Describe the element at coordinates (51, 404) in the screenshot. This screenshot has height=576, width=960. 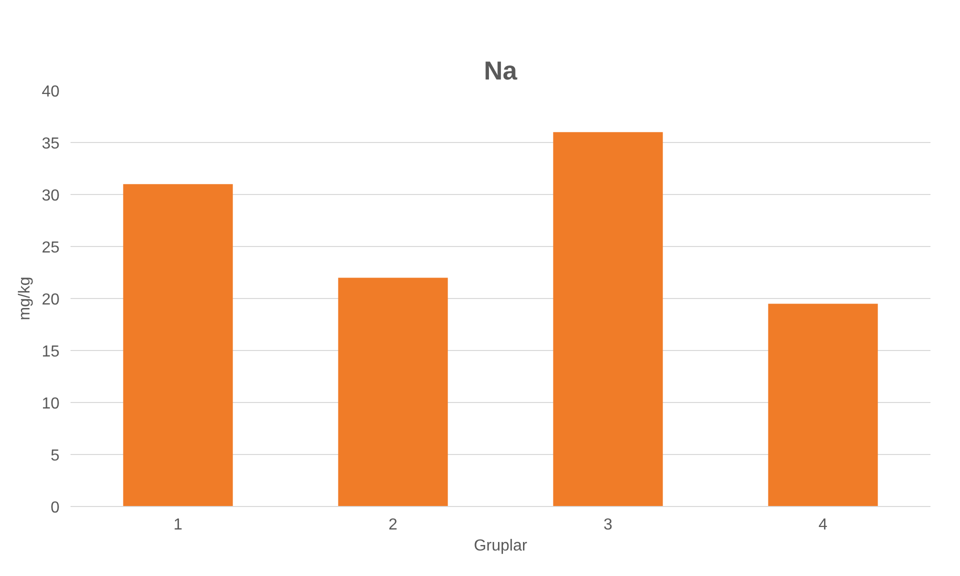
I see `y-tick-label: 10` at that location.